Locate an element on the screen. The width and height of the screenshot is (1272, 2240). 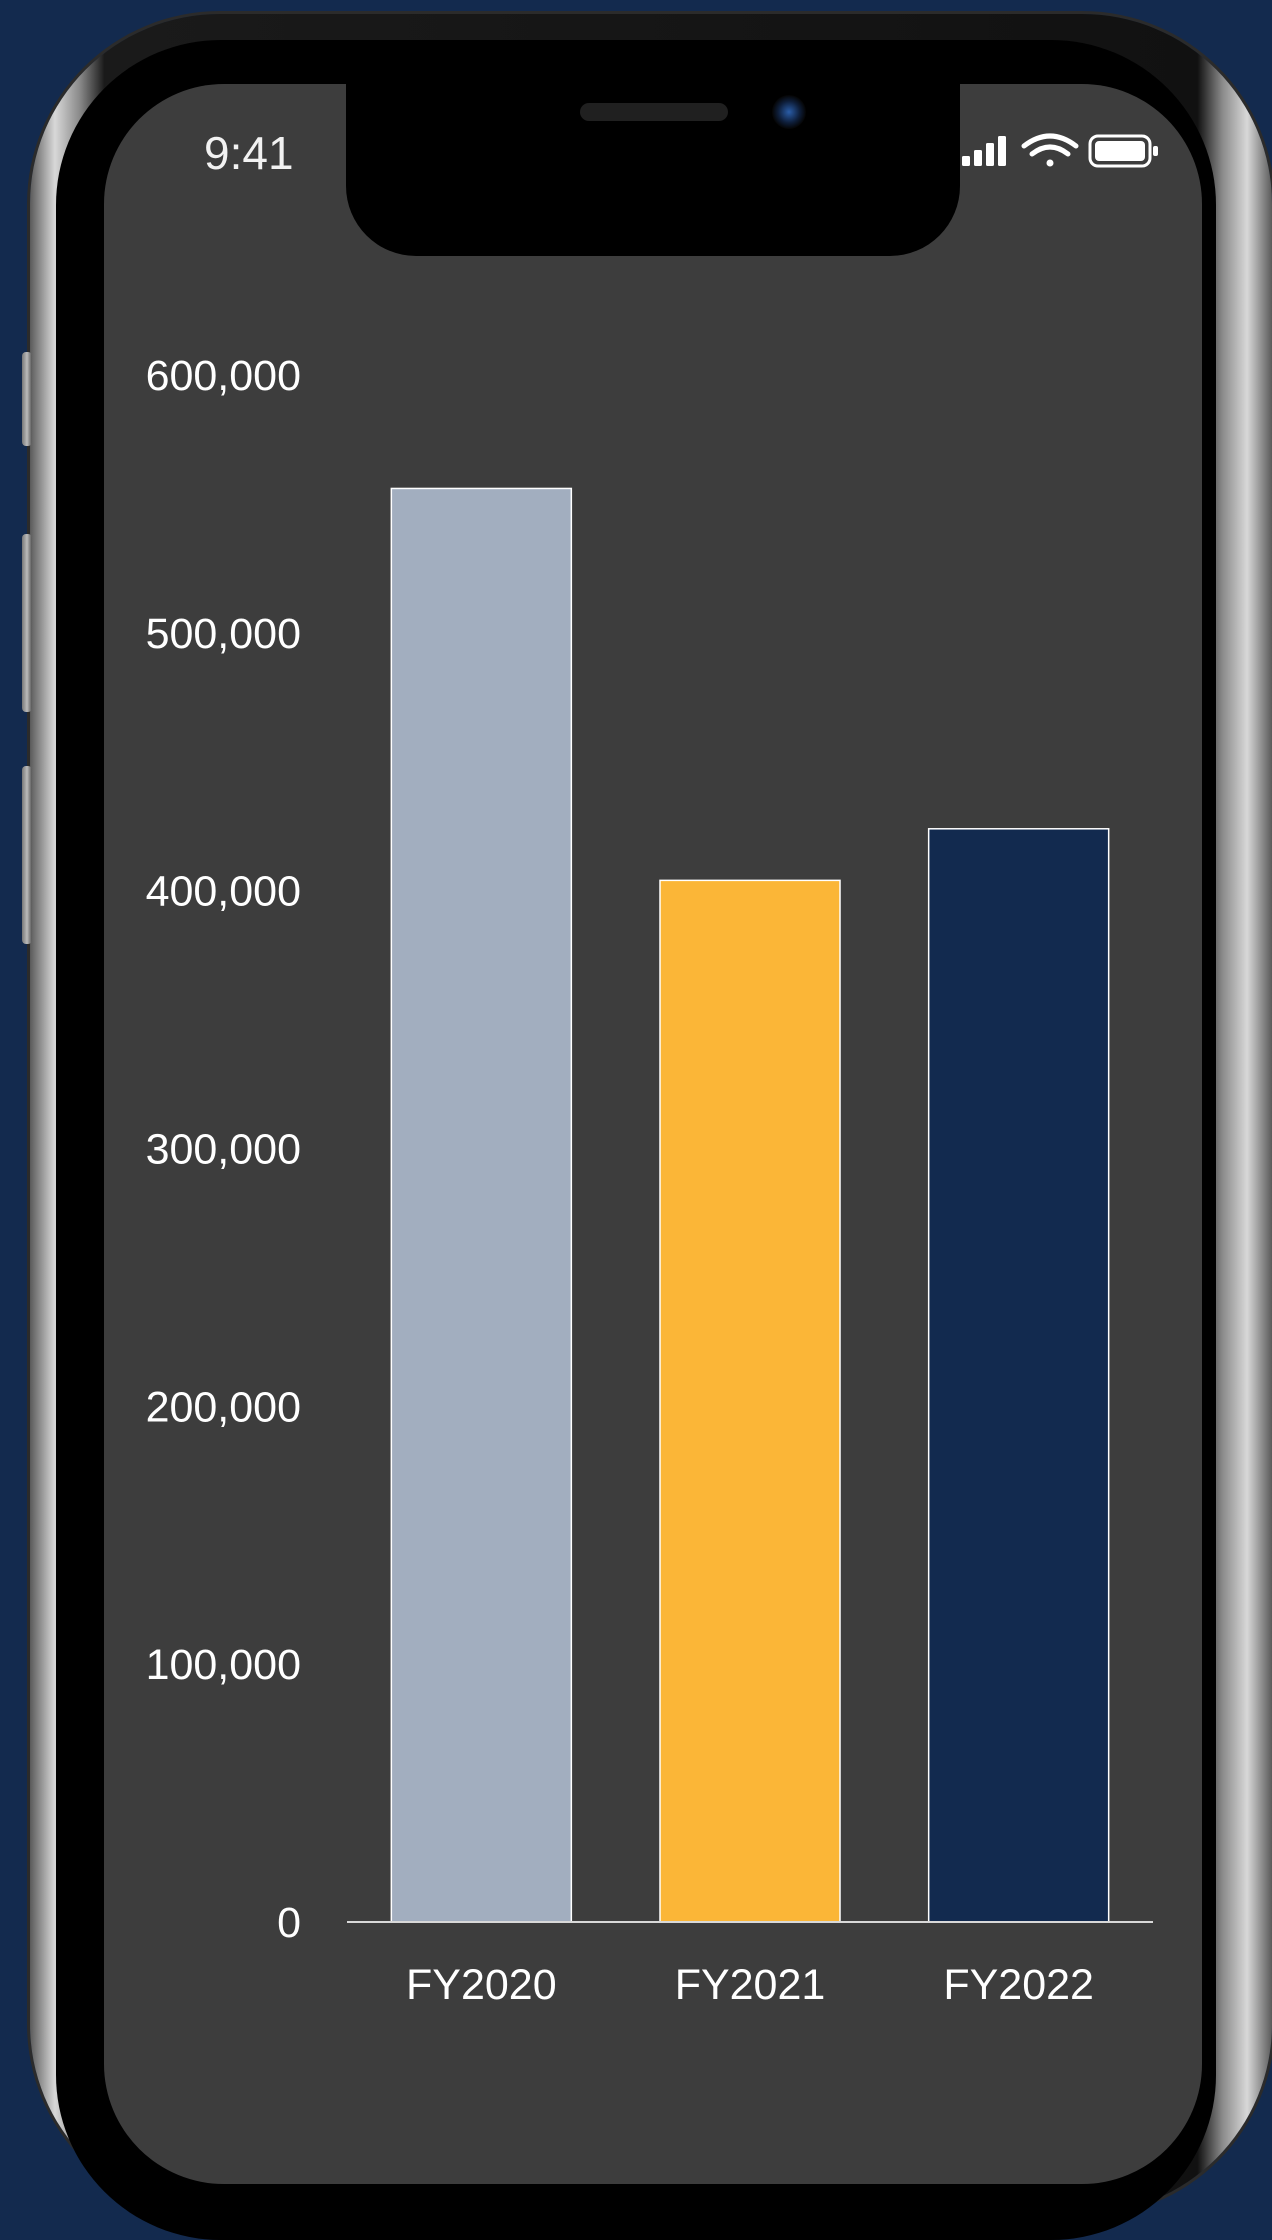
volume-up-button is located at coordinates (27, 623).